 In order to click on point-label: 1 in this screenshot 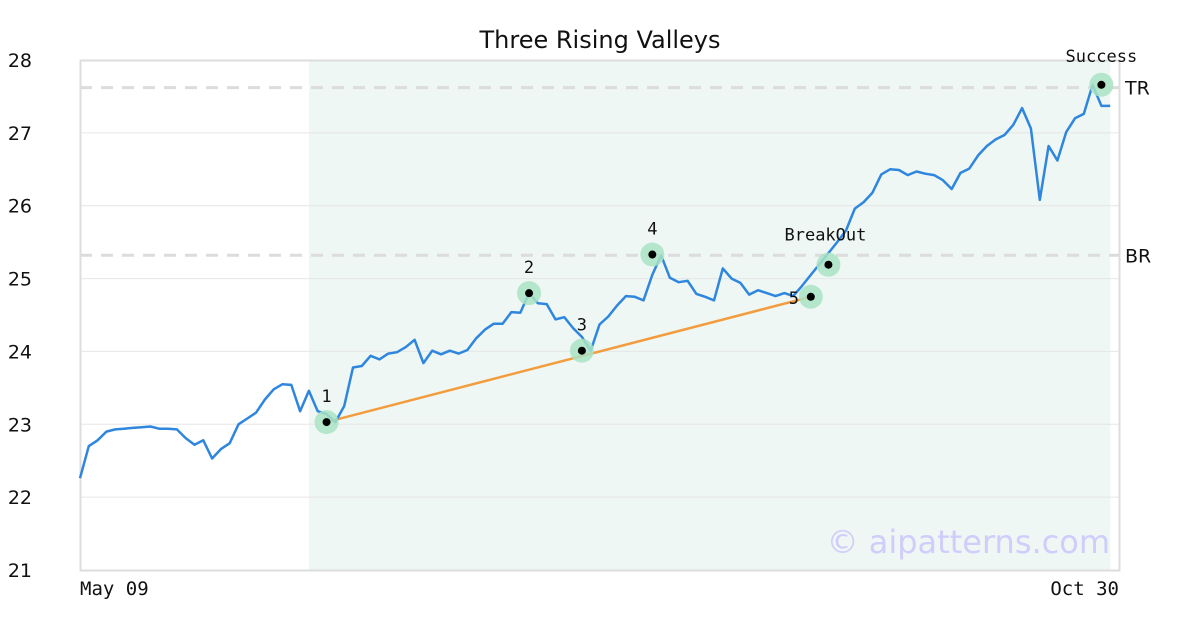, I will do `click(326, 397)`.